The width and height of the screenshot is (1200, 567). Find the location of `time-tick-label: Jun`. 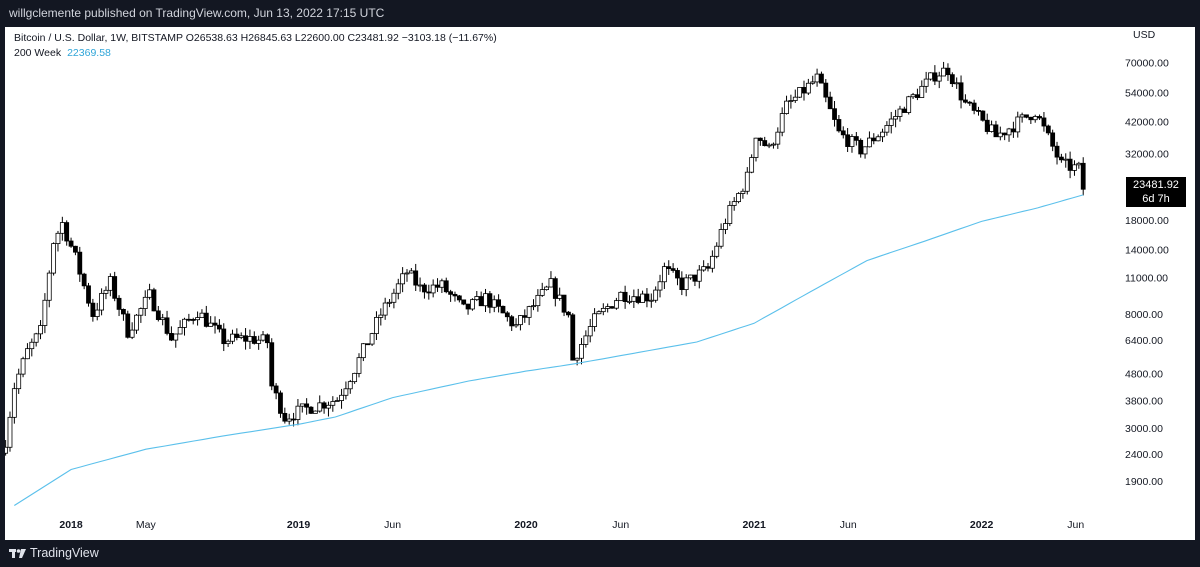

time-tick-label: Jun is located at coordinates (848, 525).